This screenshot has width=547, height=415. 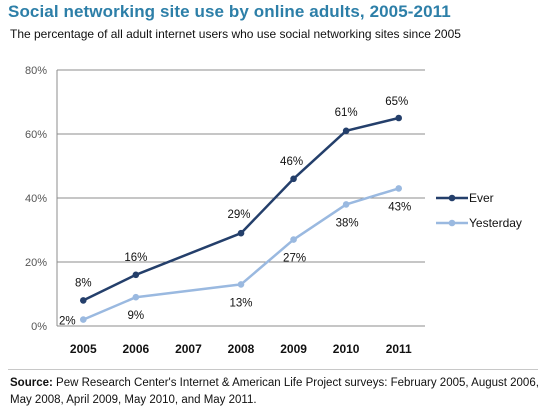 What do you see at coordinates (495, 223) in the screenshot?
I see `legend-label: Yesterday` at bounding box center [495, 223].